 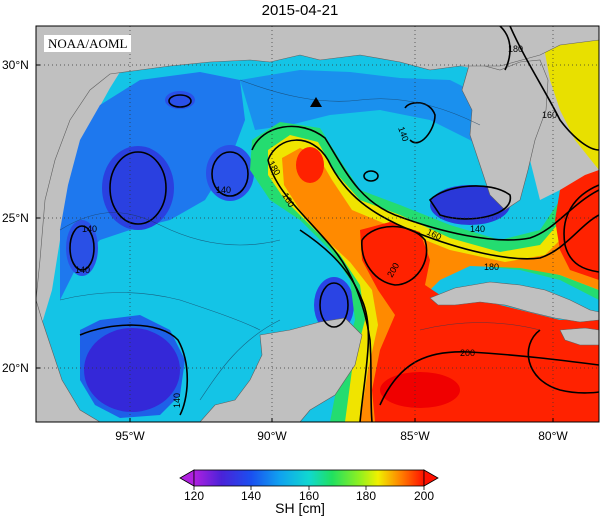 I want to click on warm-cell-south, so click(x=420, y=390).